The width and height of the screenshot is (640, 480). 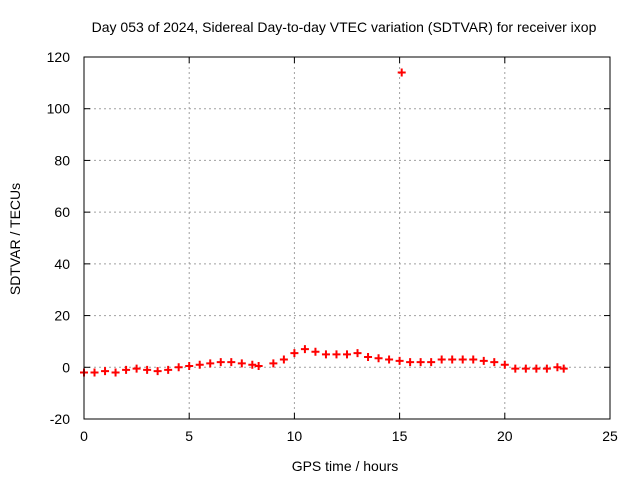 What do you see at coordinates (62, 212) in the screenshot?
I see `y-tick-label: 60` at bounding box center [62, 212].